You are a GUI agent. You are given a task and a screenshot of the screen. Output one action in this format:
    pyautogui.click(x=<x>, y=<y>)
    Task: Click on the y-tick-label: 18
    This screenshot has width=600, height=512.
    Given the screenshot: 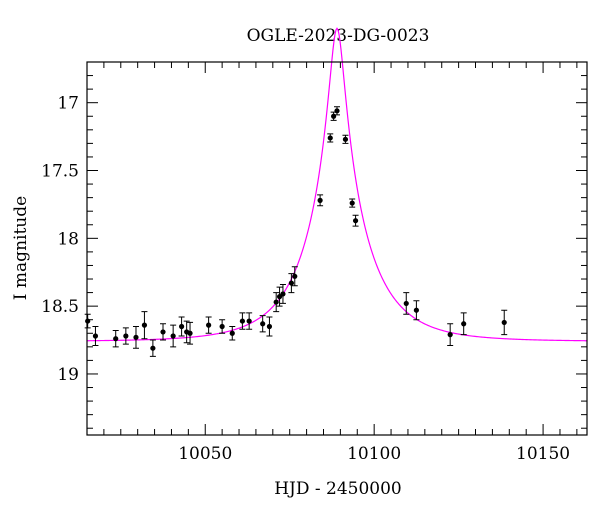 What is the action you would take?
    pyautogui.click(x=68, y=239)
    